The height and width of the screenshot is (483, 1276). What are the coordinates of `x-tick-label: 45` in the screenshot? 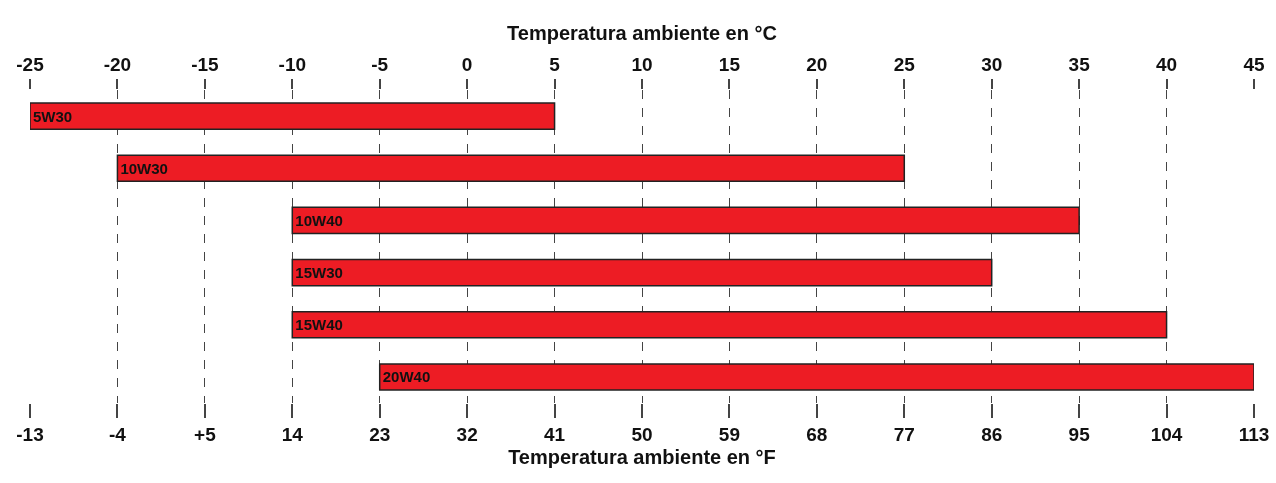 It's located at (1254, 65).